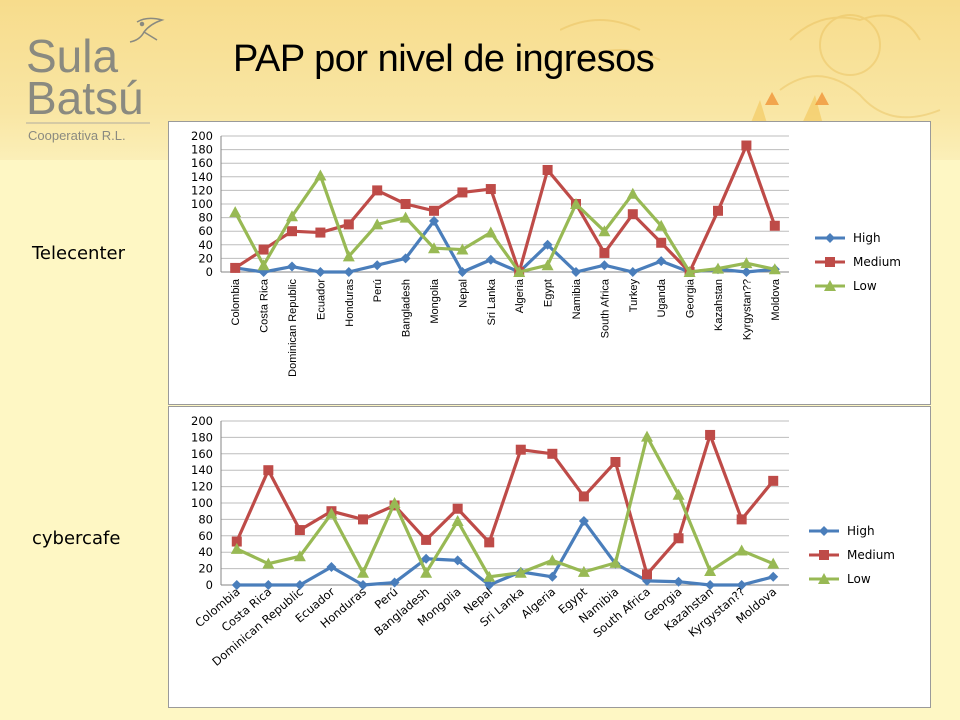 The image size is (960, 720). I want to click on x-tick-sri-lanka: Sri Lanka, so click(492, 301).